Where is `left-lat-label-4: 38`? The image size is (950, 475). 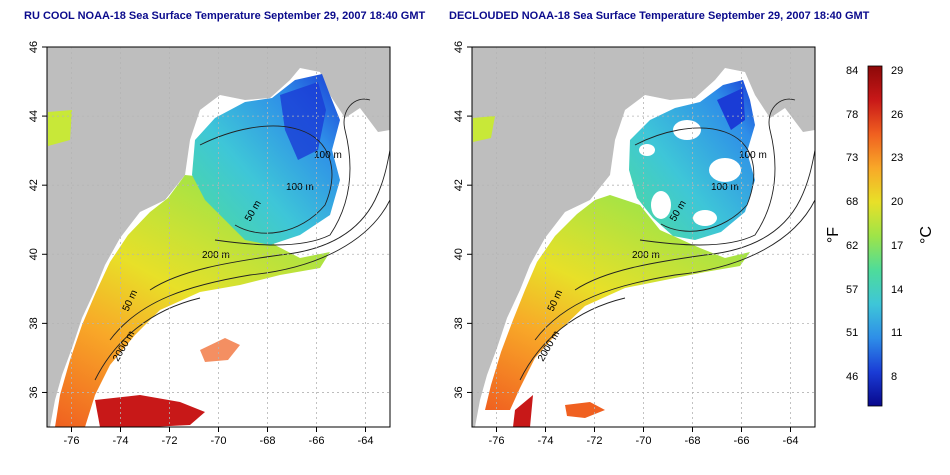
left-lat-label-4: 38 is located at coordinates (34, 323).